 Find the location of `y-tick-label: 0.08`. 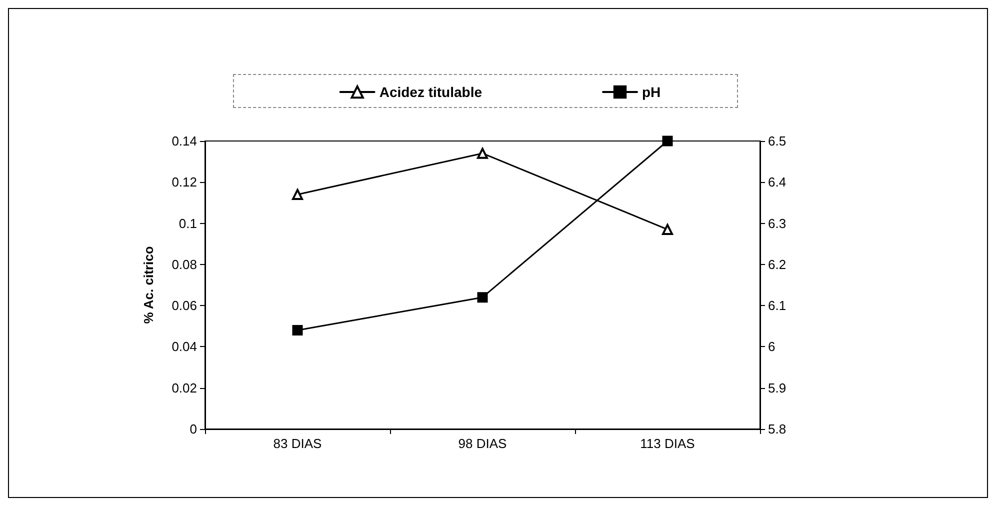

y-tick-label: 0.08 is located at coordinates (184, 264).